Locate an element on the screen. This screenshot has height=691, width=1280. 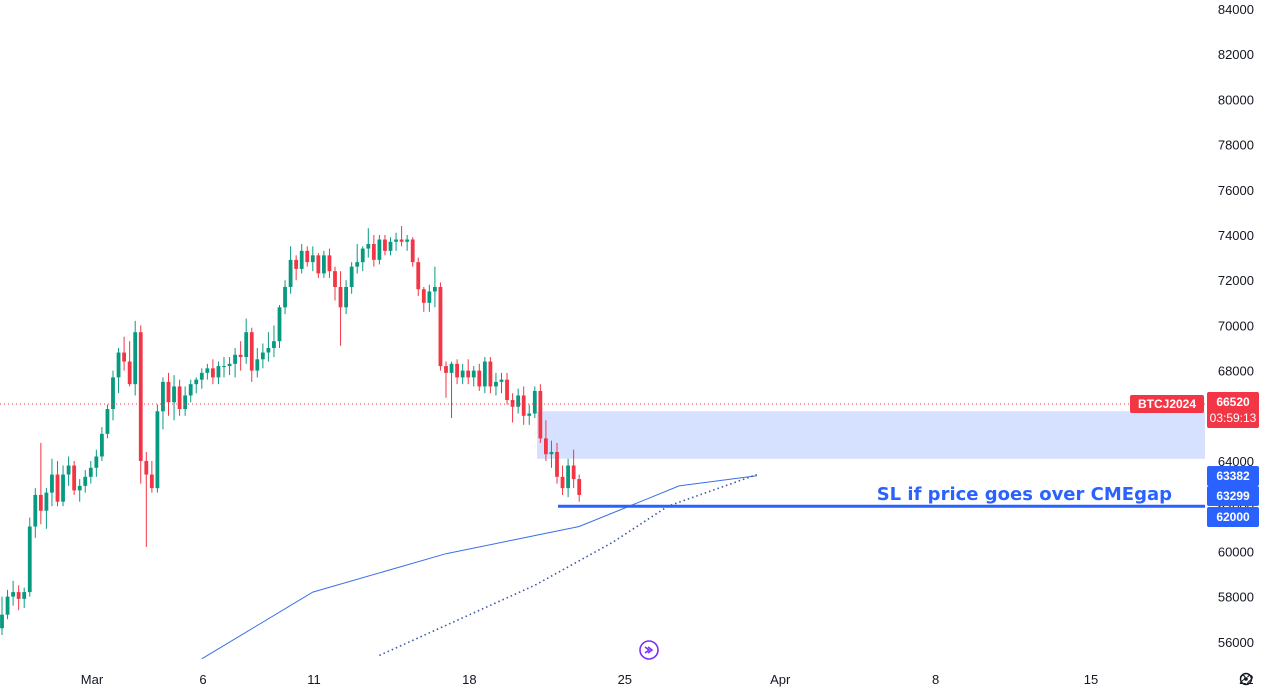
y-tick-label: 60000 is located at coordinates (1236, 551).